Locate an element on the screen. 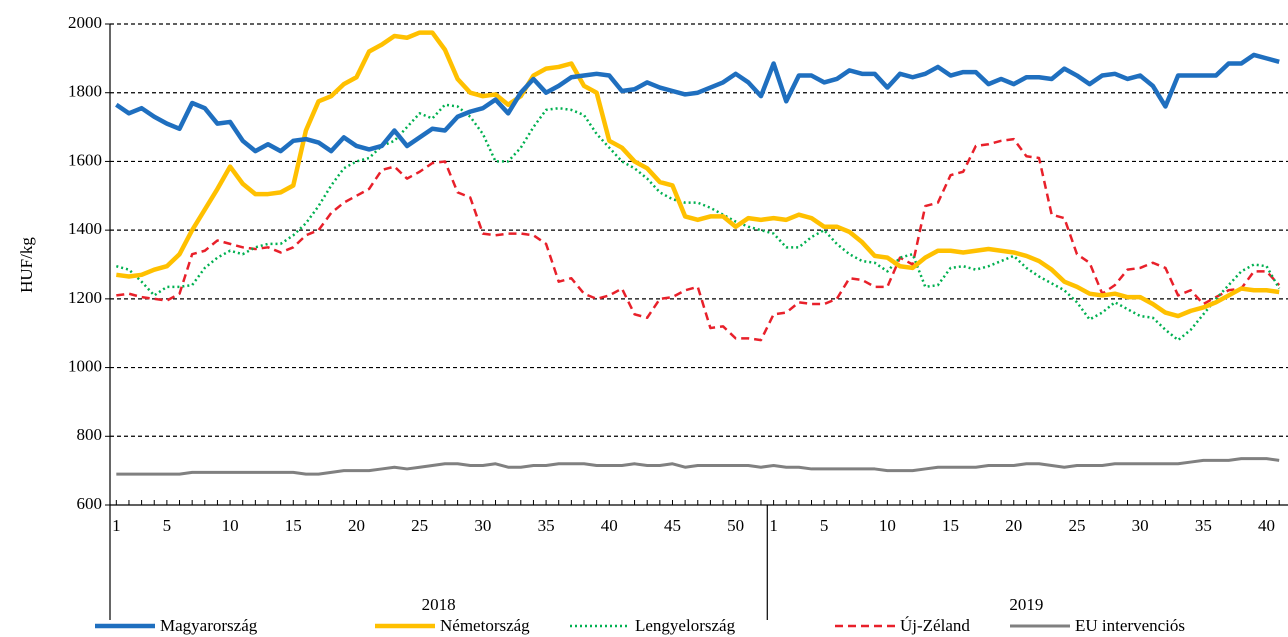 The width and height of the screenshot is (1288, 637). y-tick-label: 600 is located at coordinates (90, 503).